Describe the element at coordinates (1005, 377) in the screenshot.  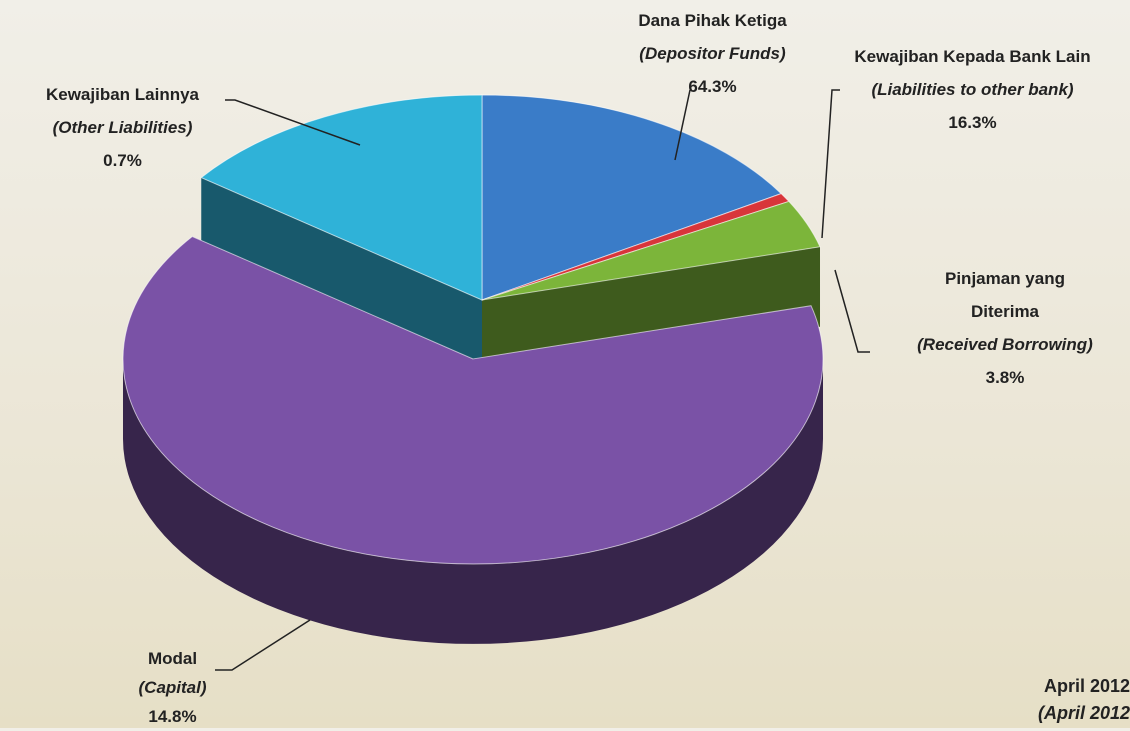
I see `label-value: 3.8%` at that location.